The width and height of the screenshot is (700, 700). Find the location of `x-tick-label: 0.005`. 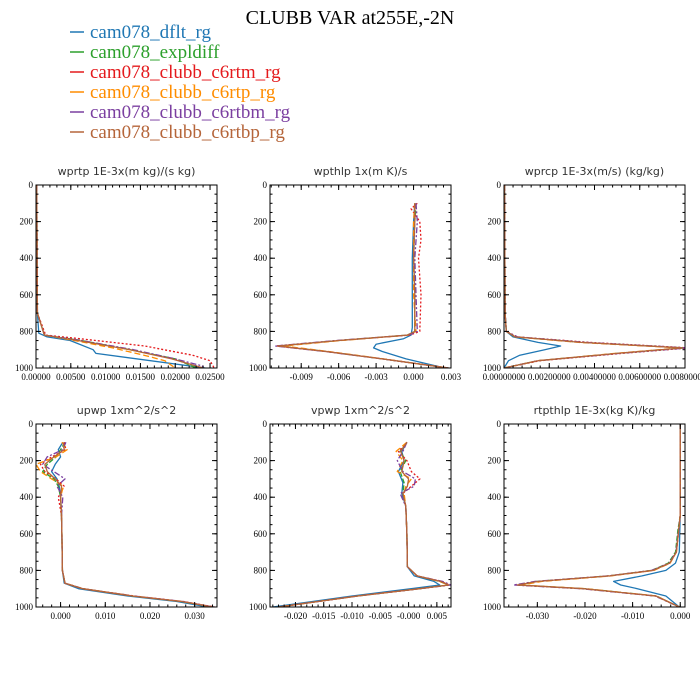

x-tick-label: 0.005 is located at coordinates (437, 616).